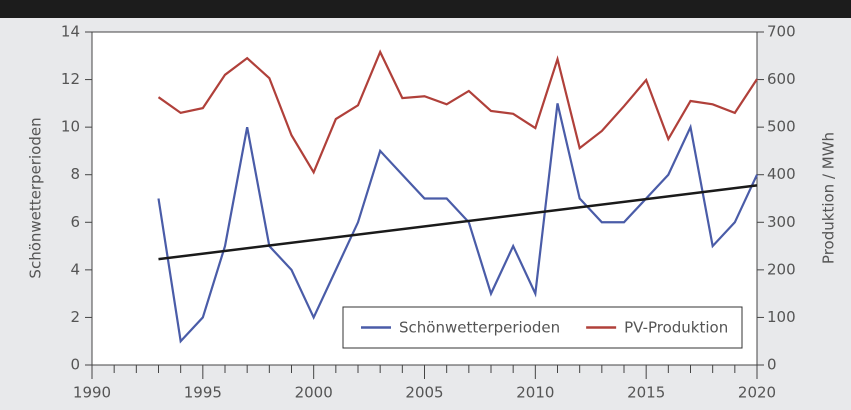  What do you see at coordinates (92, 393) in the screenshot?
I see `x-tick-label: 1990` at bounding box center [92, 393].